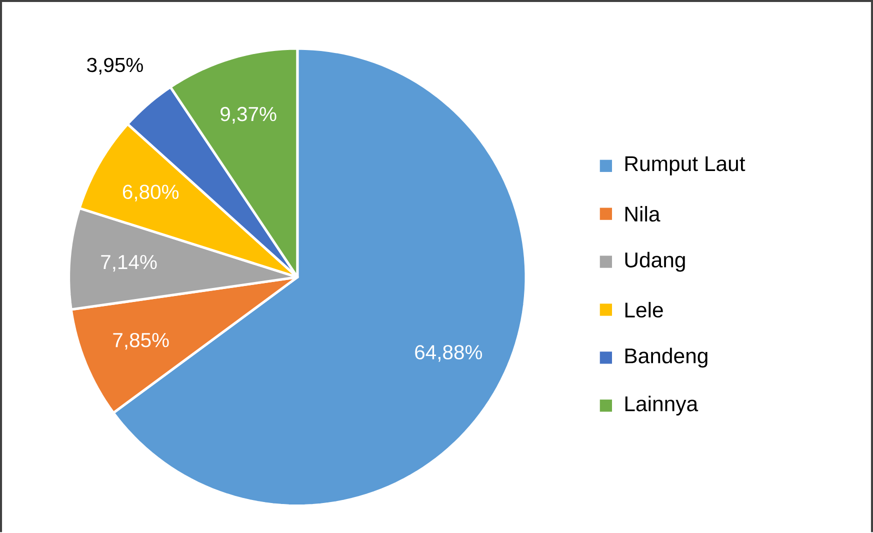 This screenshot has width=873, height=533. Describe the element at coordinates (141, 341) in the screenshot. I see `data-label: 7,85%` at that location.